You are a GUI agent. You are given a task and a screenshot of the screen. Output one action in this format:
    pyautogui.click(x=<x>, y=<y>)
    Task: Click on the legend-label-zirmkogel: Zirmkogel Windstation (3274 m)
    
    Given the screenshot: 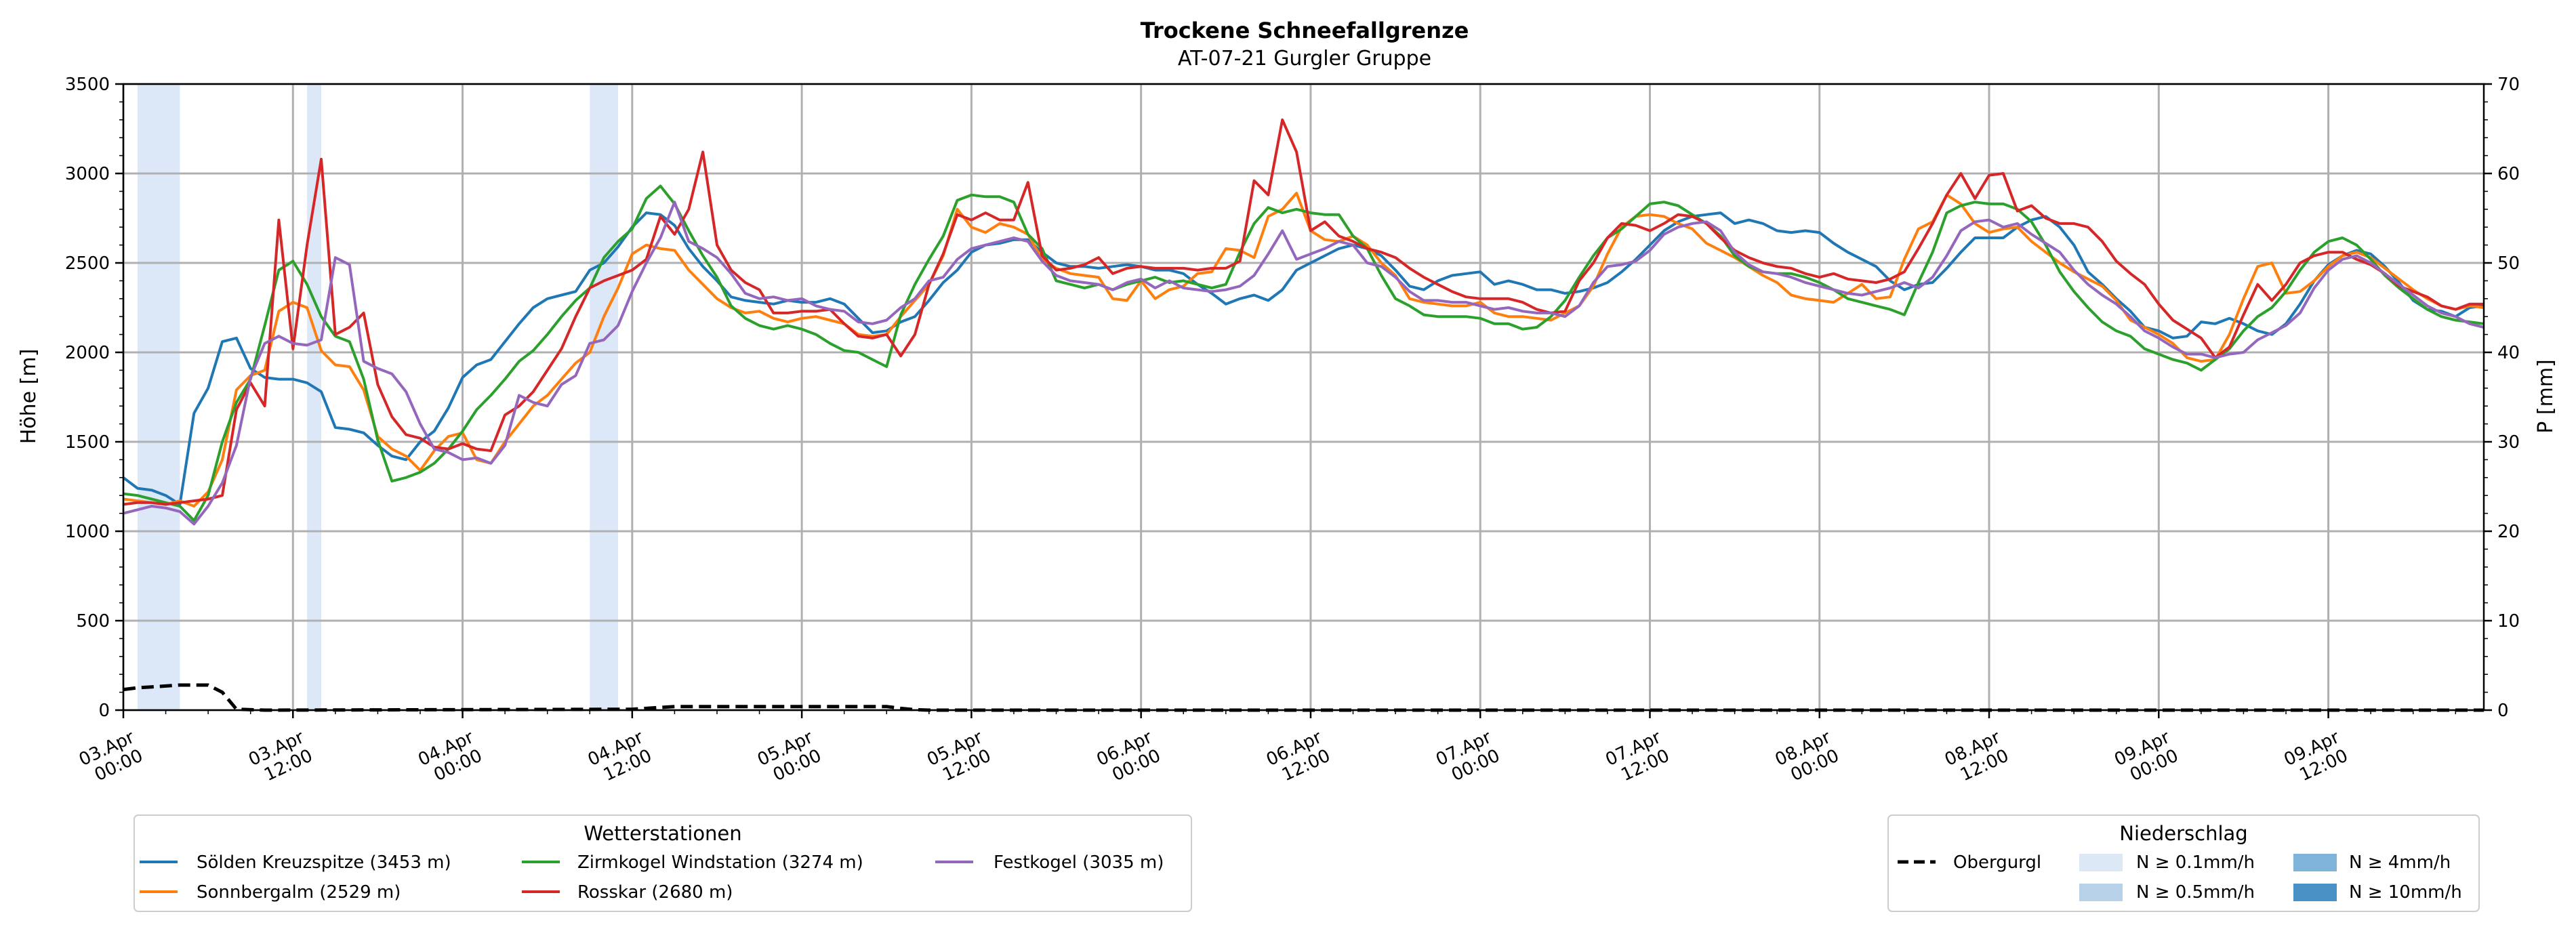 What is the action you would take?
    pyautogui.click(x=720, y=862)
    